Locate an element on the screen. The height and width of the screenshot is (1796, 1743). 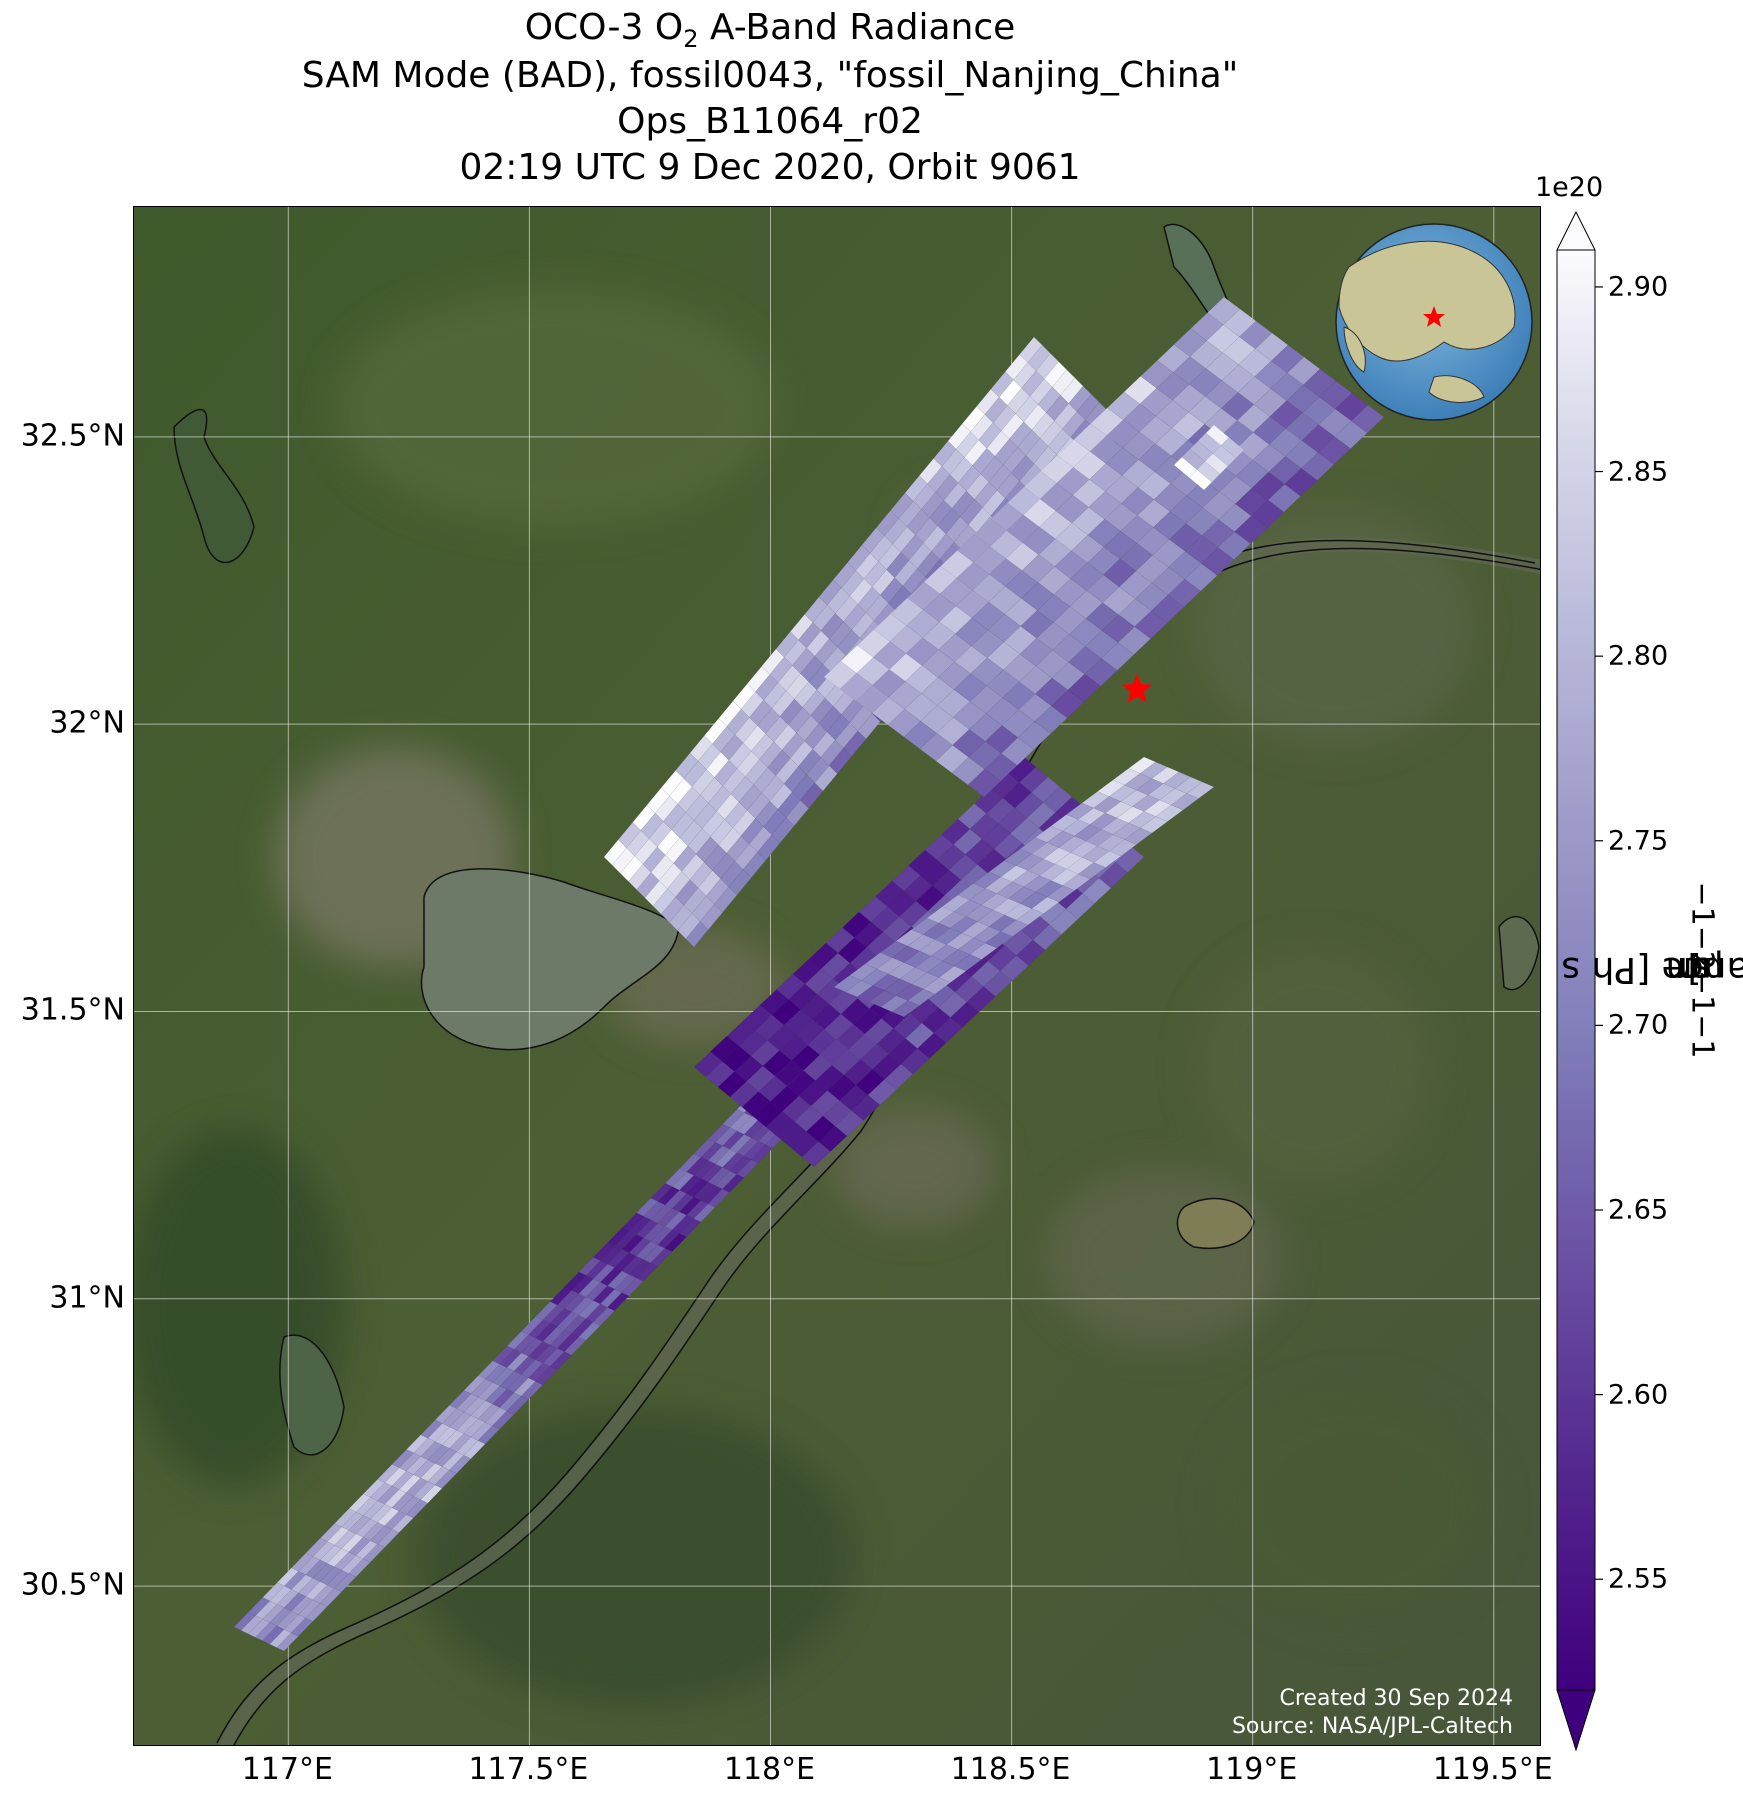
colorbar is located at coordinates (1579, 981).